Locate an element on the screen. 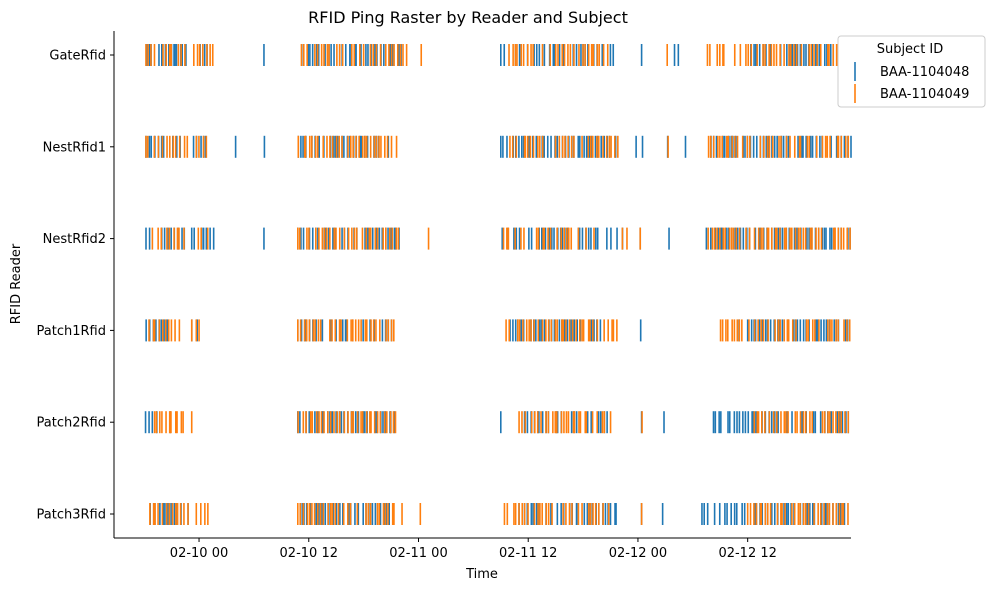 The height and width of the screenshot is (594, 991). legend-label-BAA-1104048: BAA-1104048 is located at coordinates (924, 72).